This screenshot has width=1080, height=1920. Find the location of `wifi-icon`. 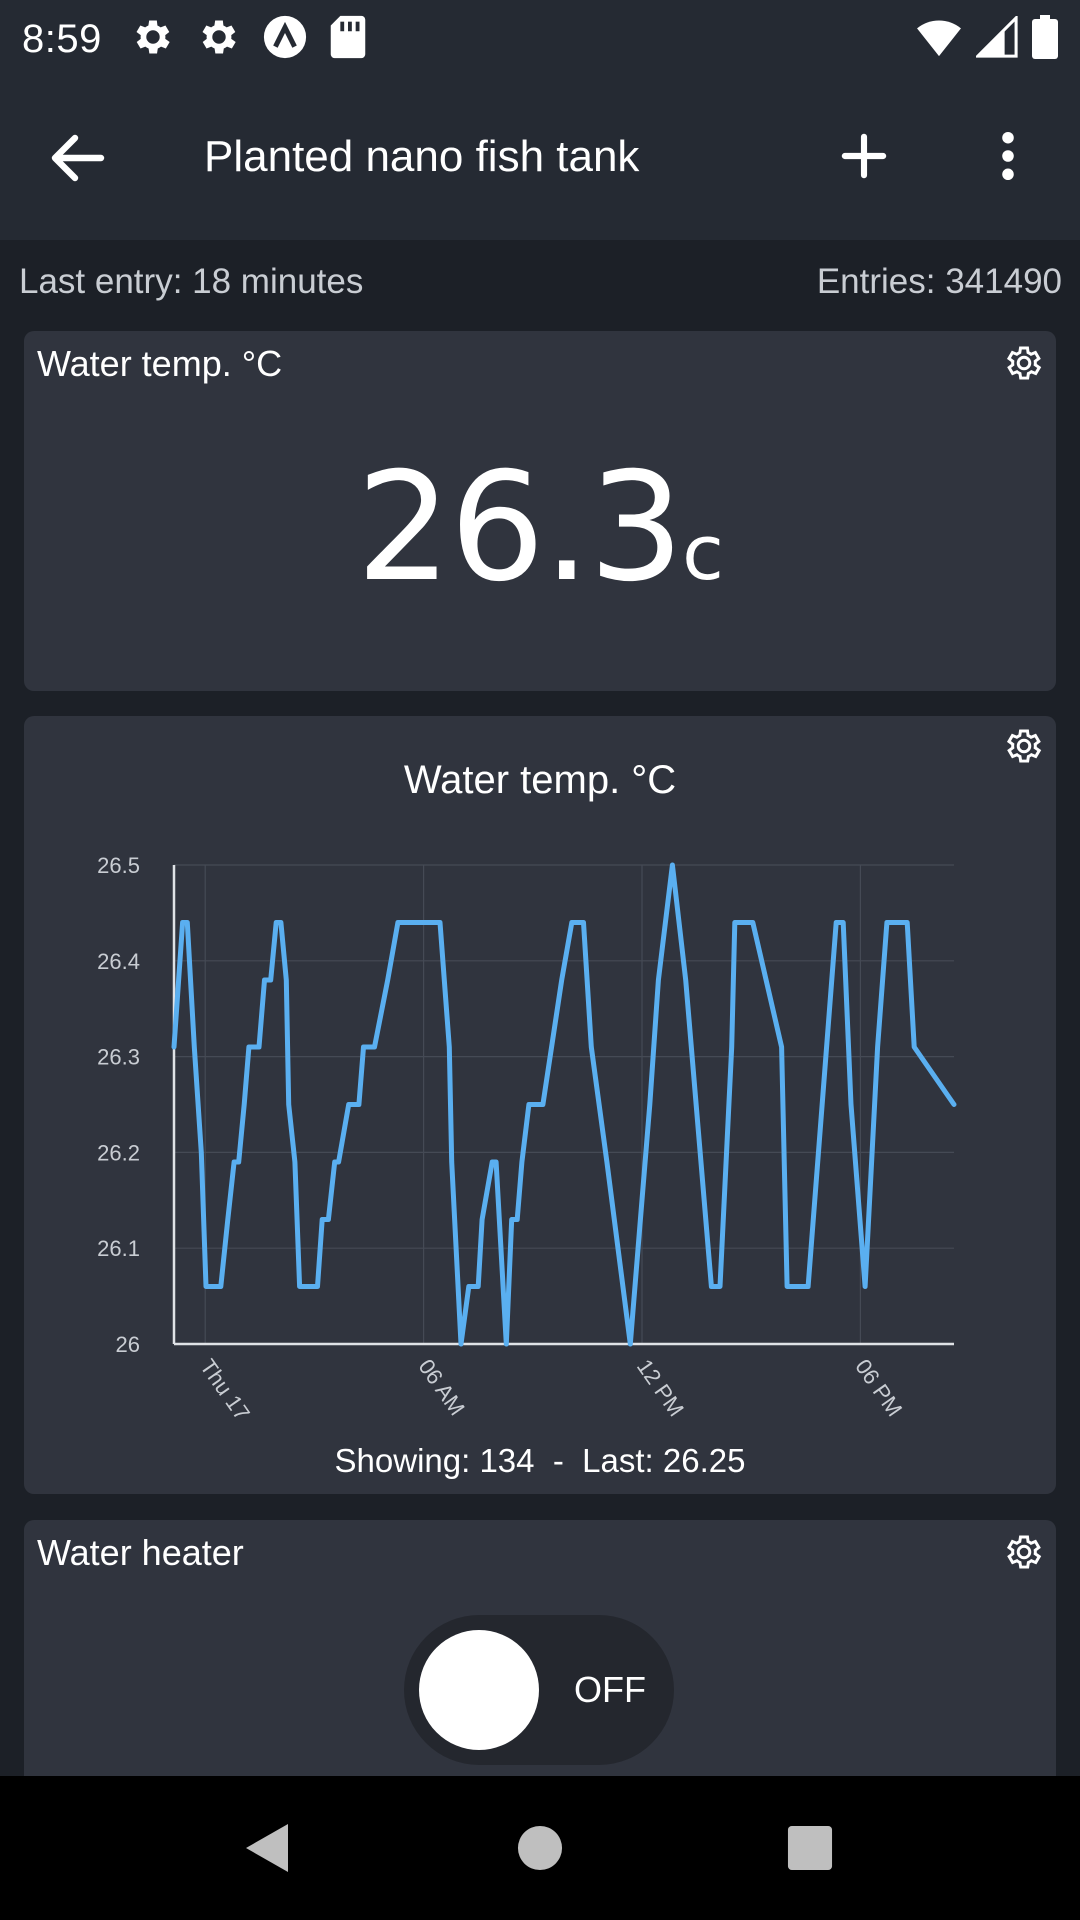

wifi-icon is located at coordinates (939, 39).